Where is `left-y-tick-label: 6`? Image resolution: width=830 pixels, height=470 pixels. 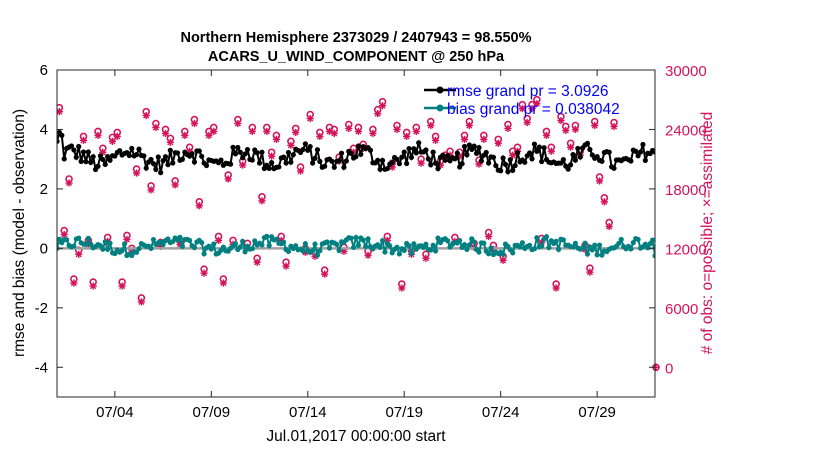
left-y-tick-label: 6 is located at coordinates (44, 70).